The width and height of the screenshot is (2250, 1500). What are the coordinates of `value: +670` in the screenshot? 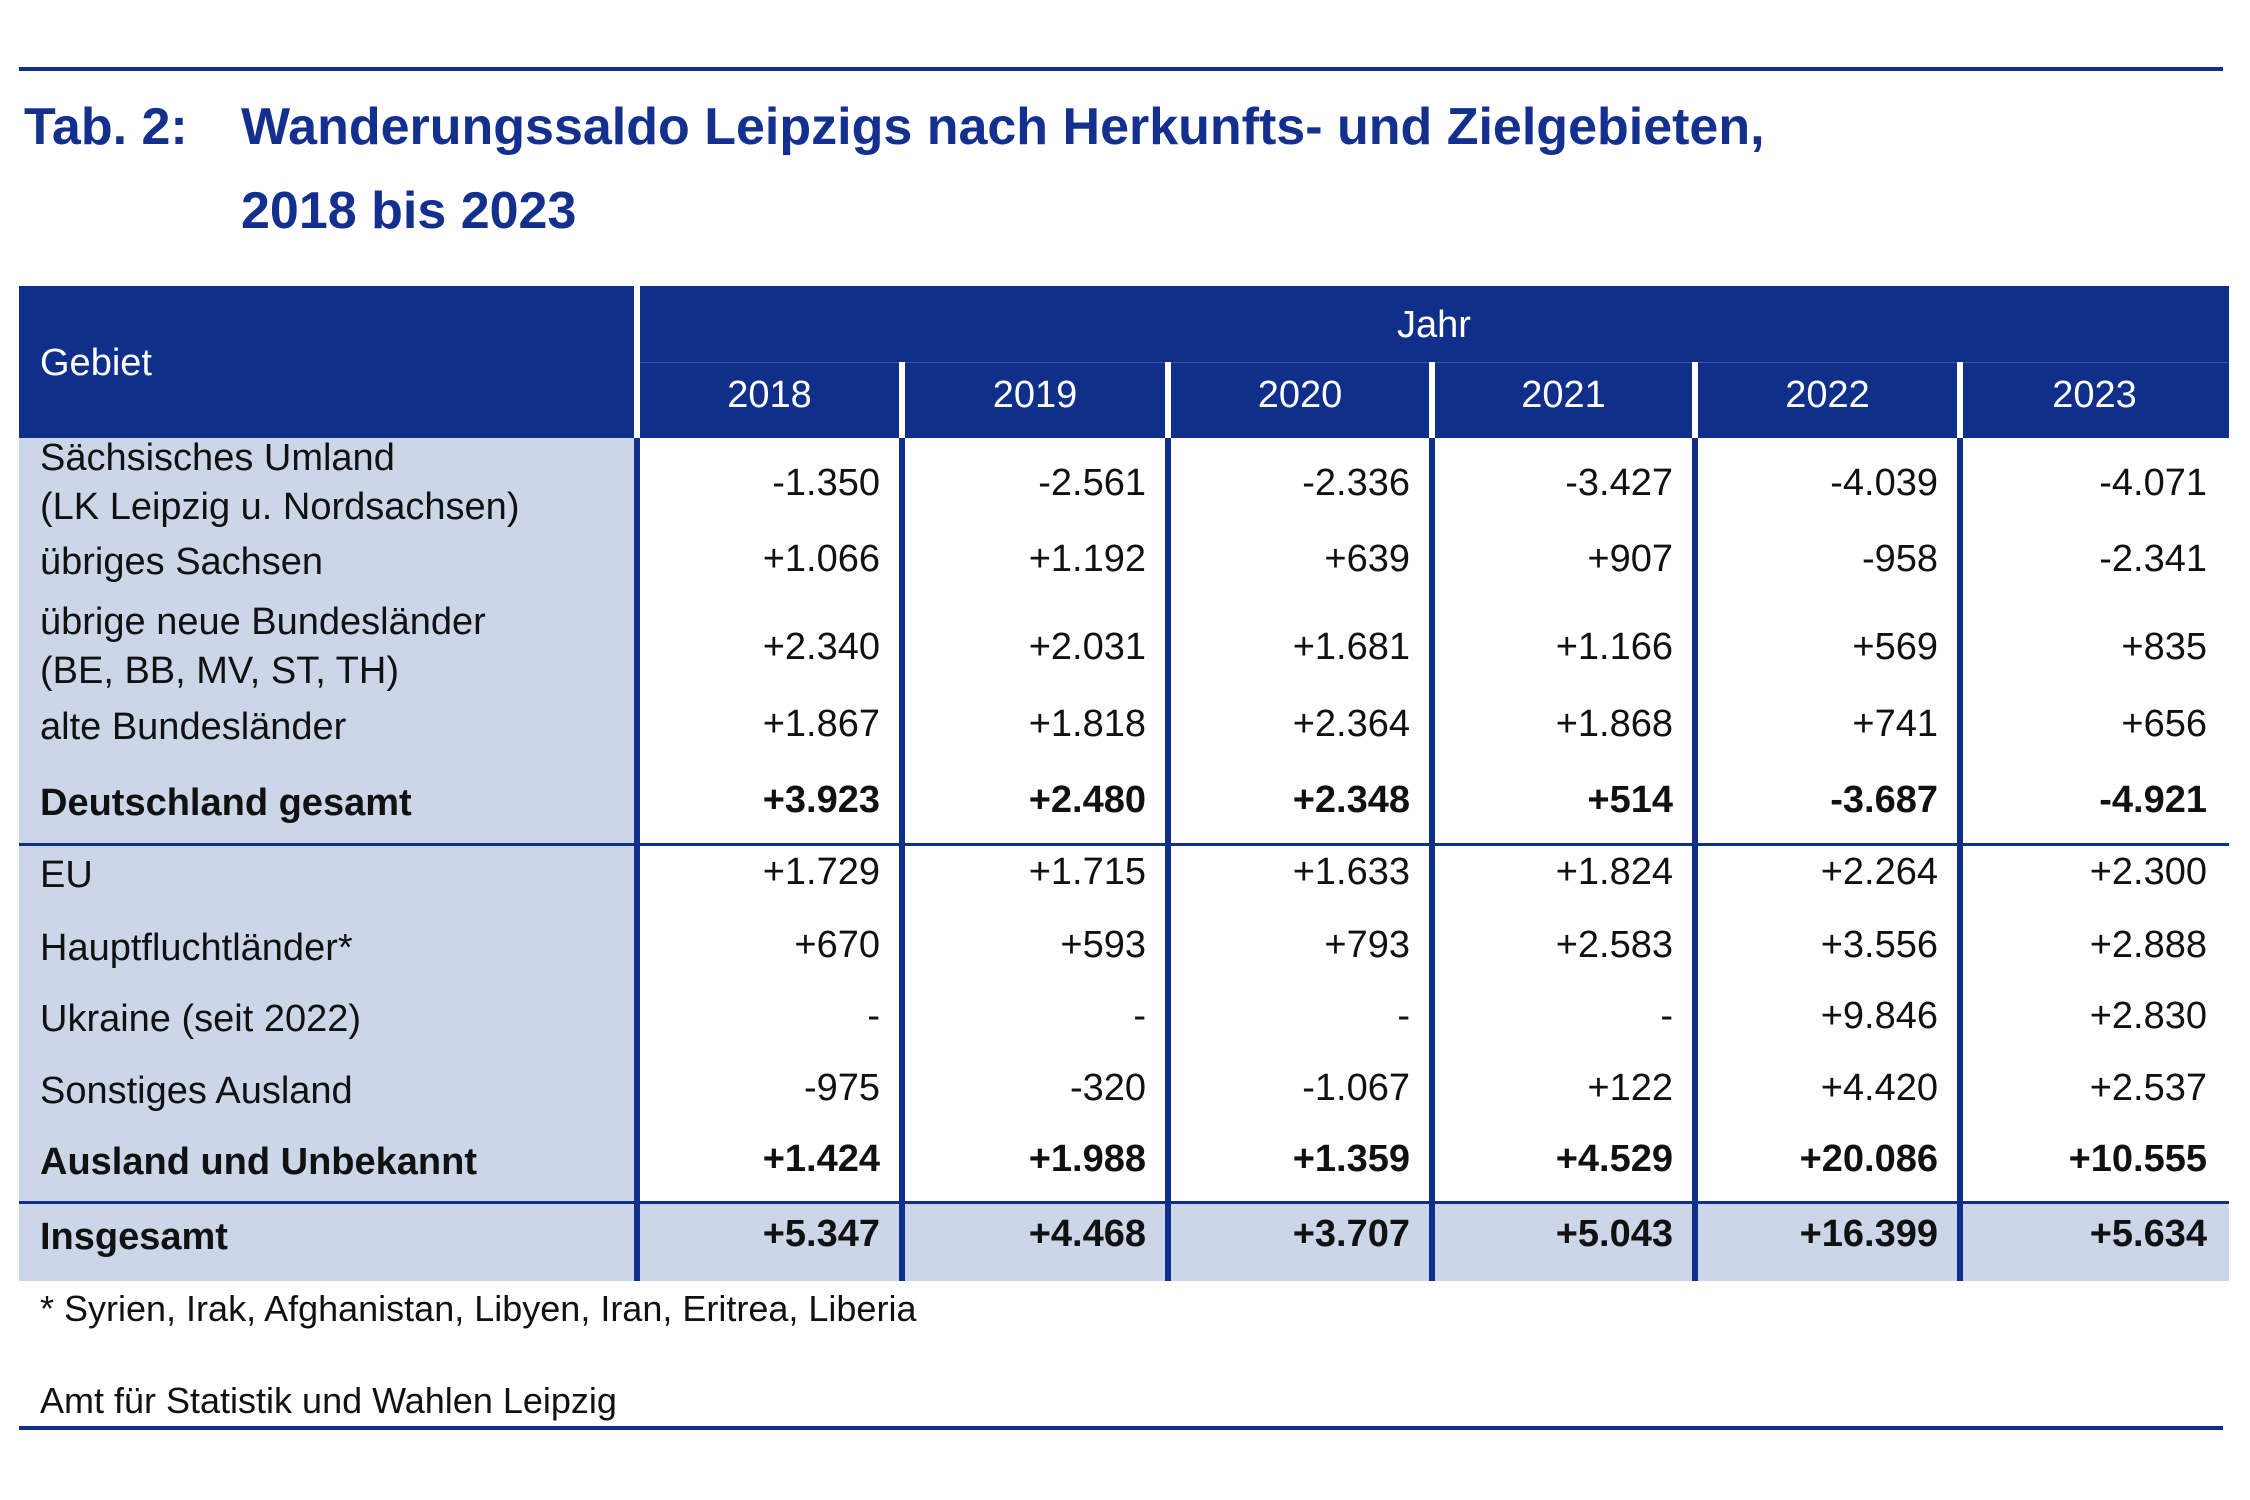 It's located at (837, 945).